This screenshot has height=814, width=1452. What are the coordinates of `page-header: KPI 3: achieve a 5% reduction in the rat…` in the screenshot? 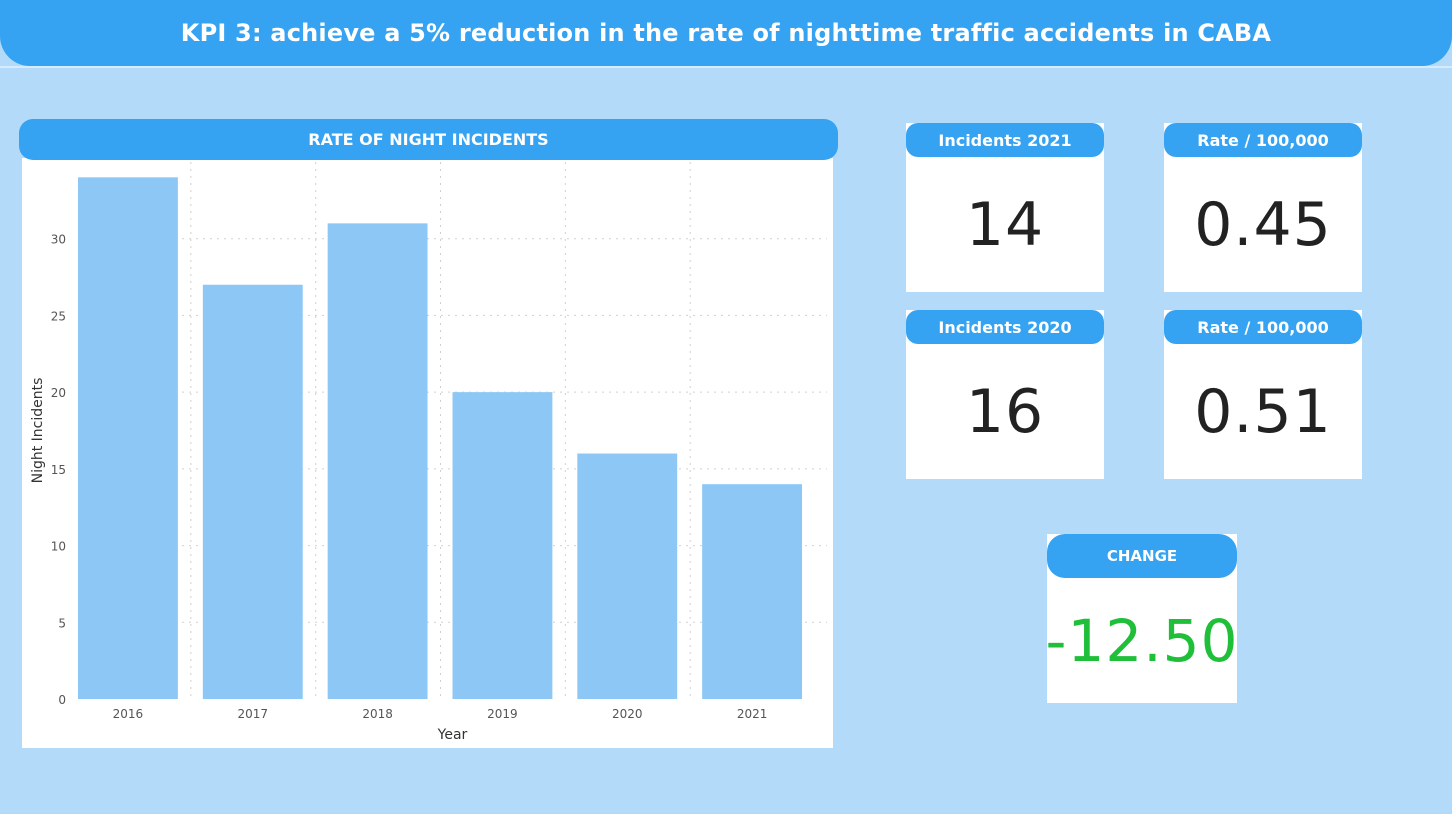 It's located at (726, 33).